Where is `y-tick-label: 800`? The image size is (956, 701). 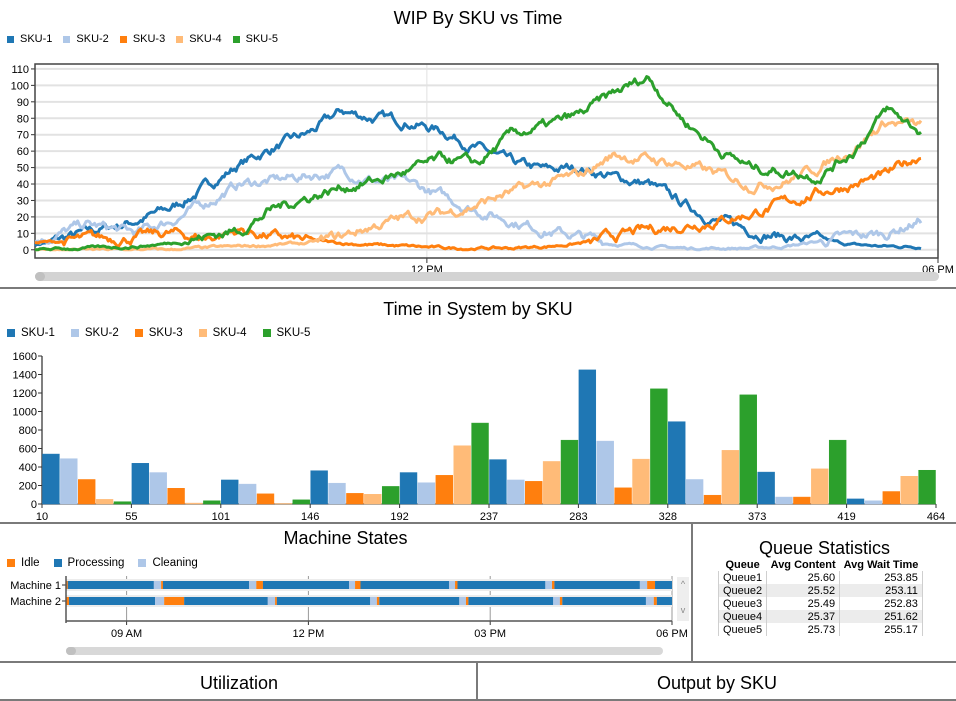 y-tick-label: 800 is located at coordinates (28, 431).